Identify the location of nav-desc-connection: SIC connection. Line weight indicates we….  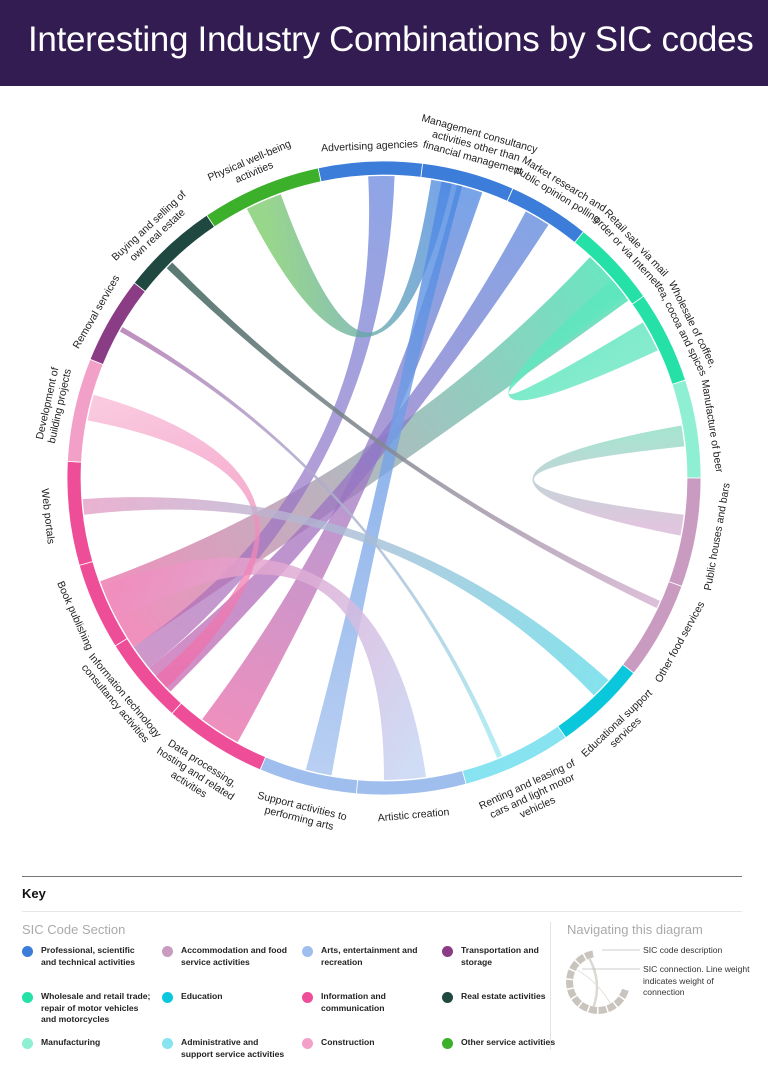
(696, 980).